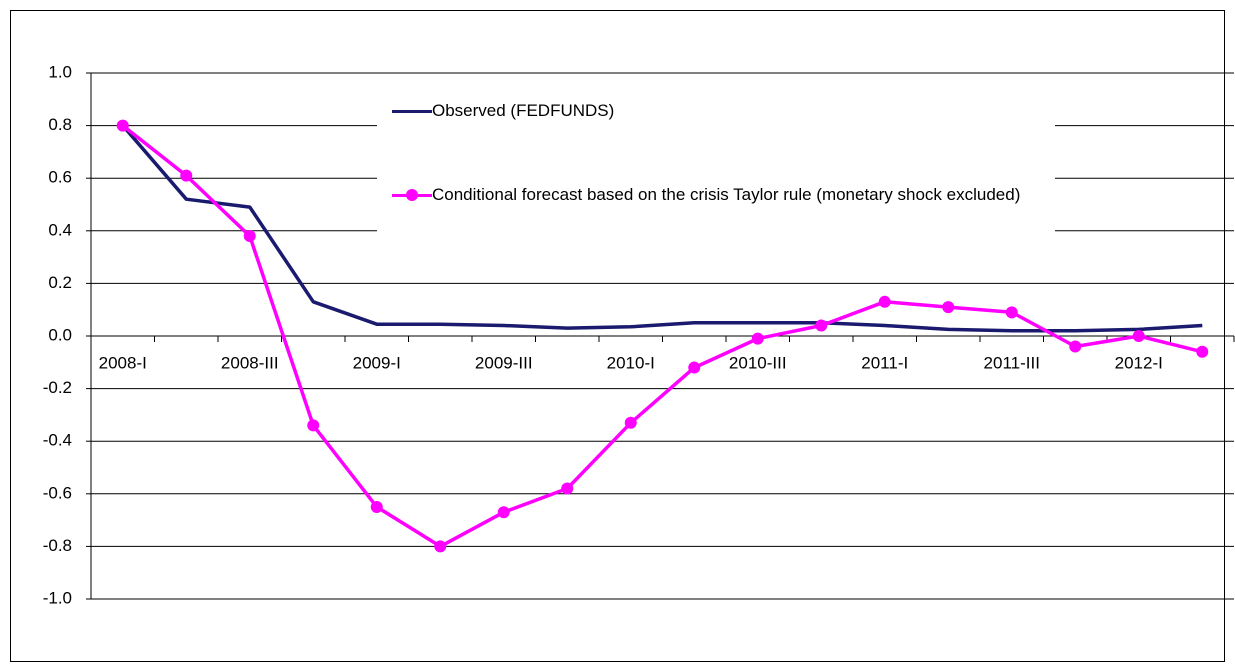  Describe the element at coordinates (123, 362) in the screenshot. I see `x-tick-label: 2008-I` at that location.